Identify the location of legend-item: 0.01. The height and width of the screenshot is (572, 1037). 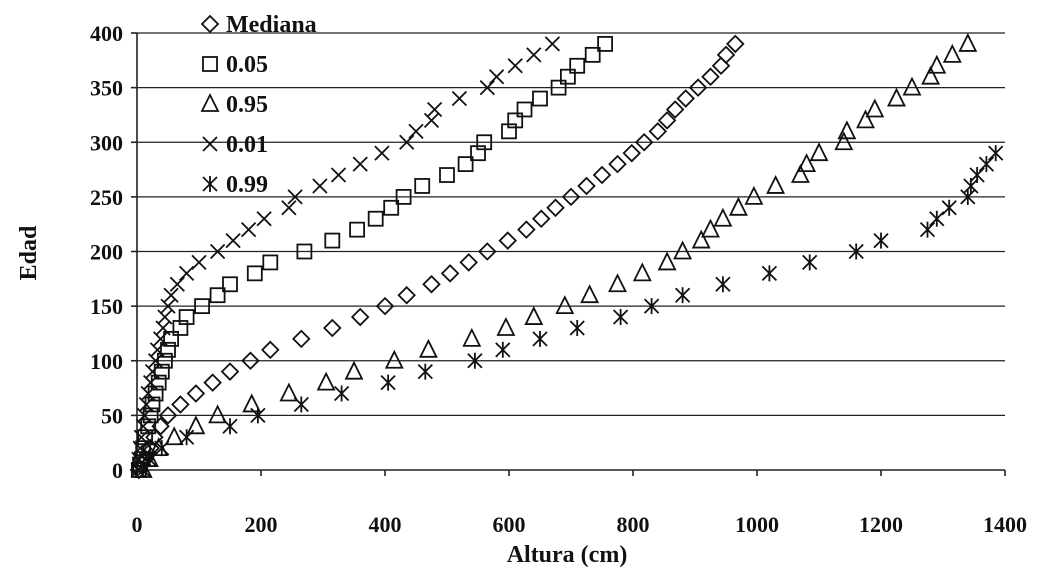
(235, 145).